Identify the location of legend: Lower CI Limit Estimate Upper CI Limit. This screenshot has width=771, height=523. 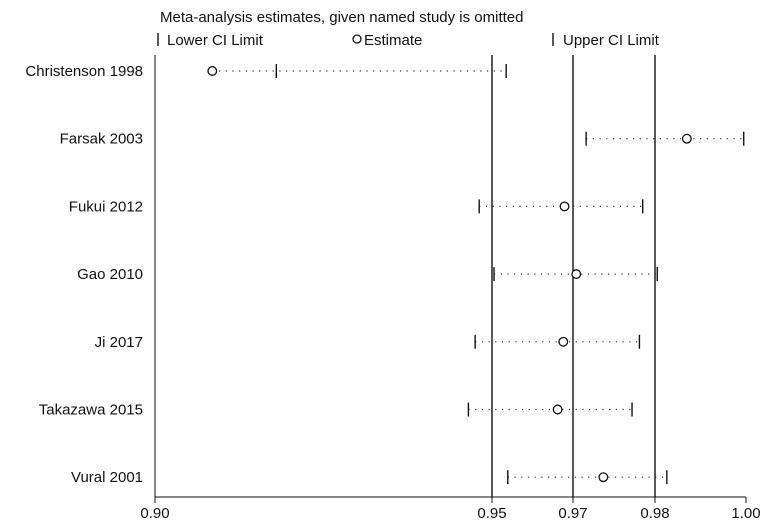
(408, 40).